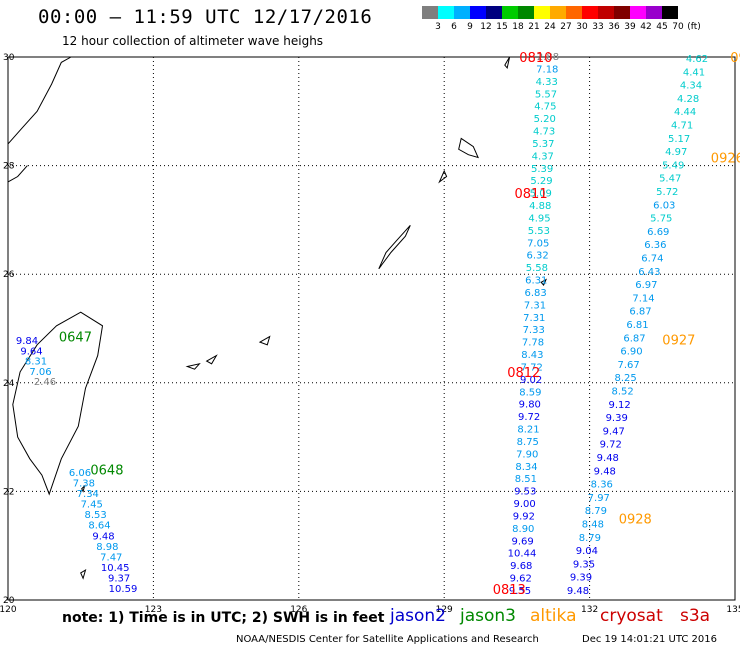 Image resolution: width=740 pixels, height=650 pixels. What do you see at coordinates (521, 579) in the screenshot?
I see `cryosat-swh-value: 9.62` at bounding box center [521, 579].